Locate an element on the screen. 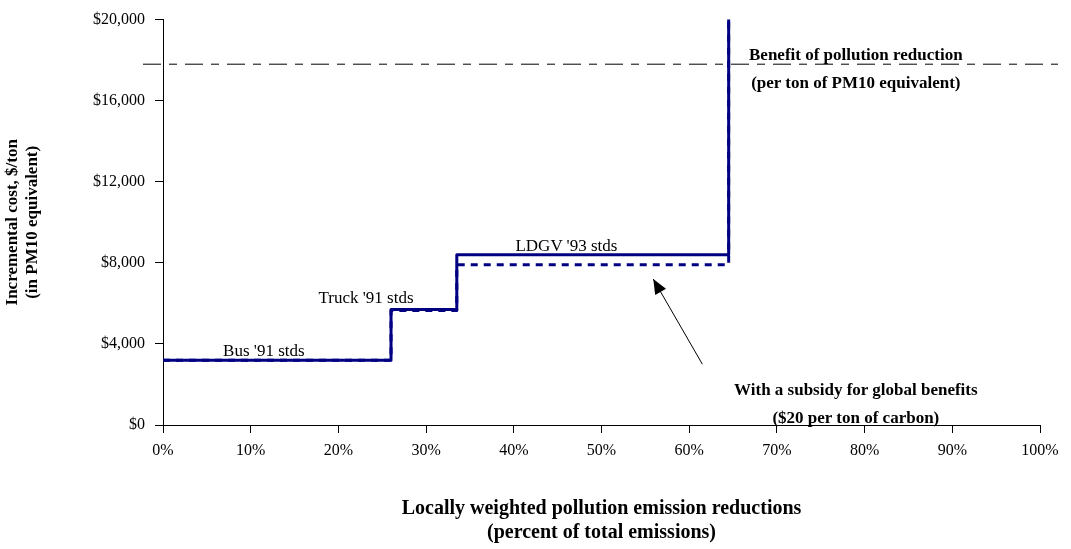 Image resolution: width=1071 pixels, height=549 pixels. x-tick-label: 40% is located at coordinates (514, 449).